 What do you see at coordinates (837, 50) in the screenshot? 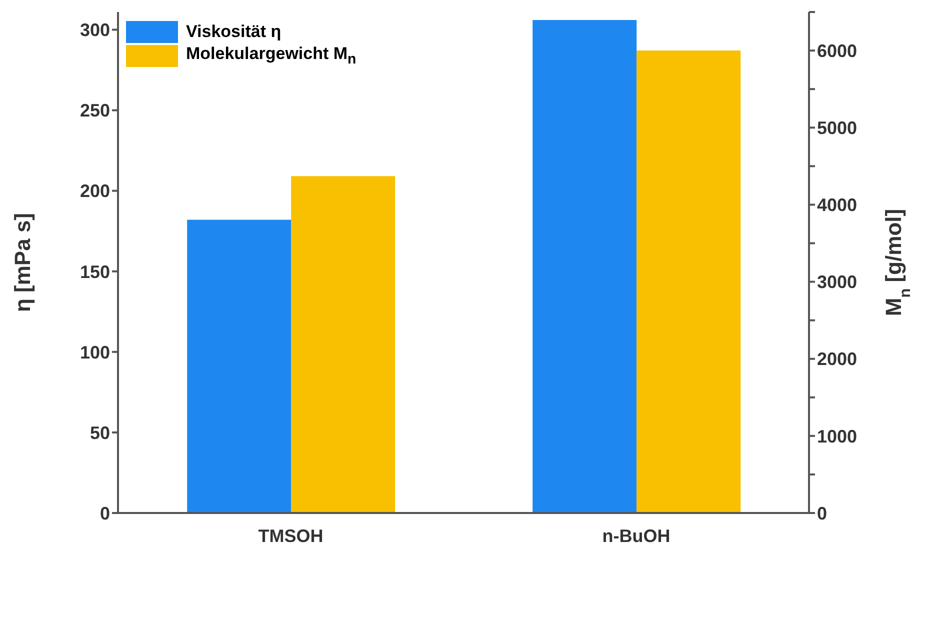
I see `y2-tick-label: 6000` at bounding box center [837, 50].